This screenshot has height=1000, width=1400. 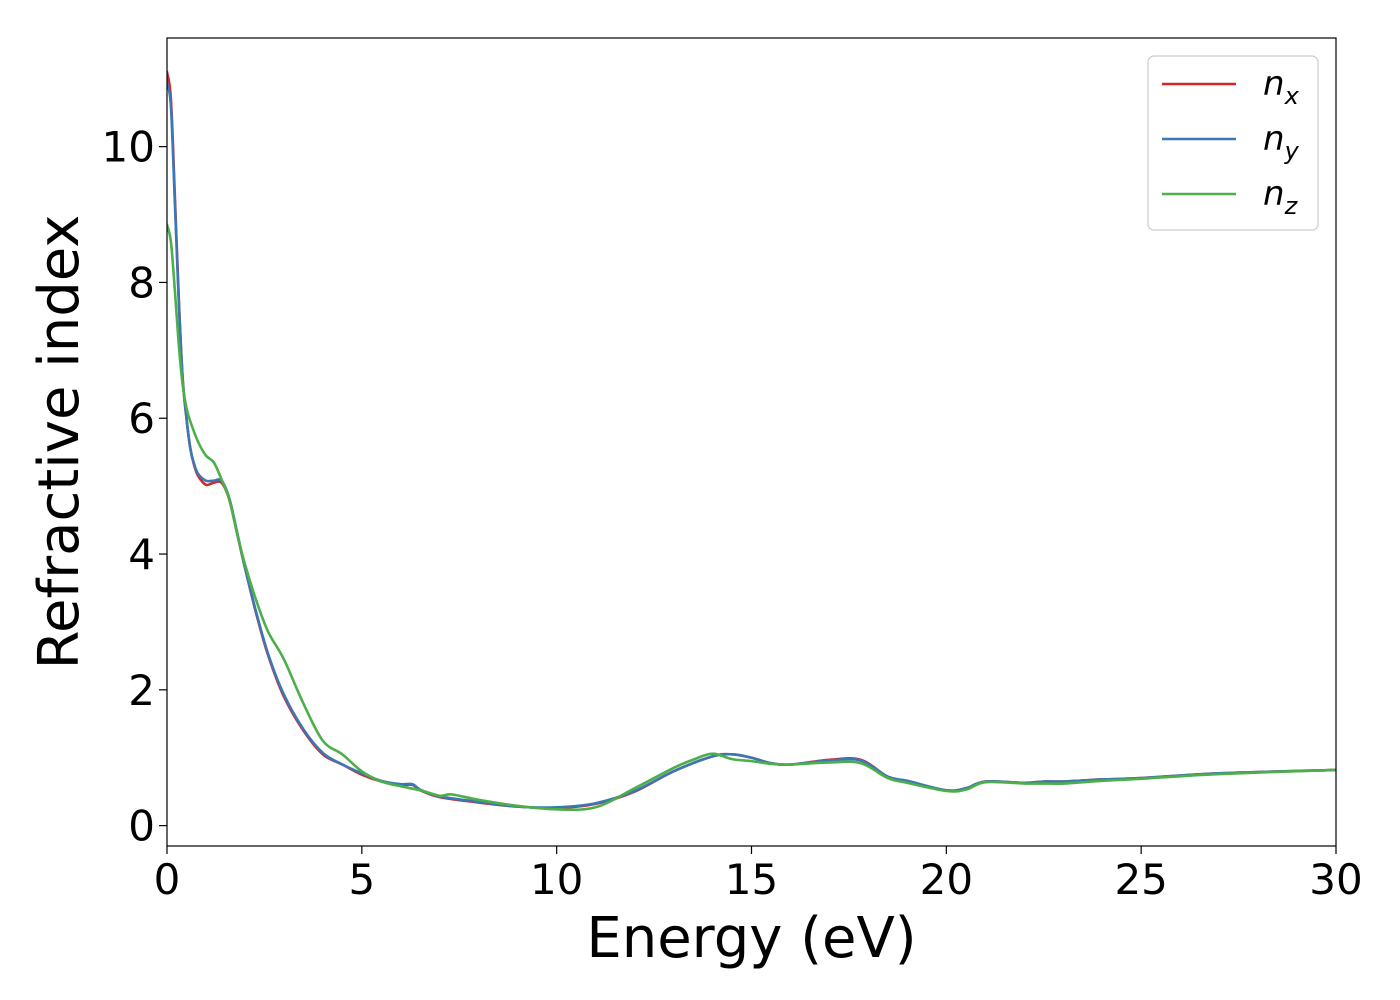 What do you see at coordinates (141, 826) in the screenshot?
I see `y-tick-label: 0` at bounding box center [141, 826].